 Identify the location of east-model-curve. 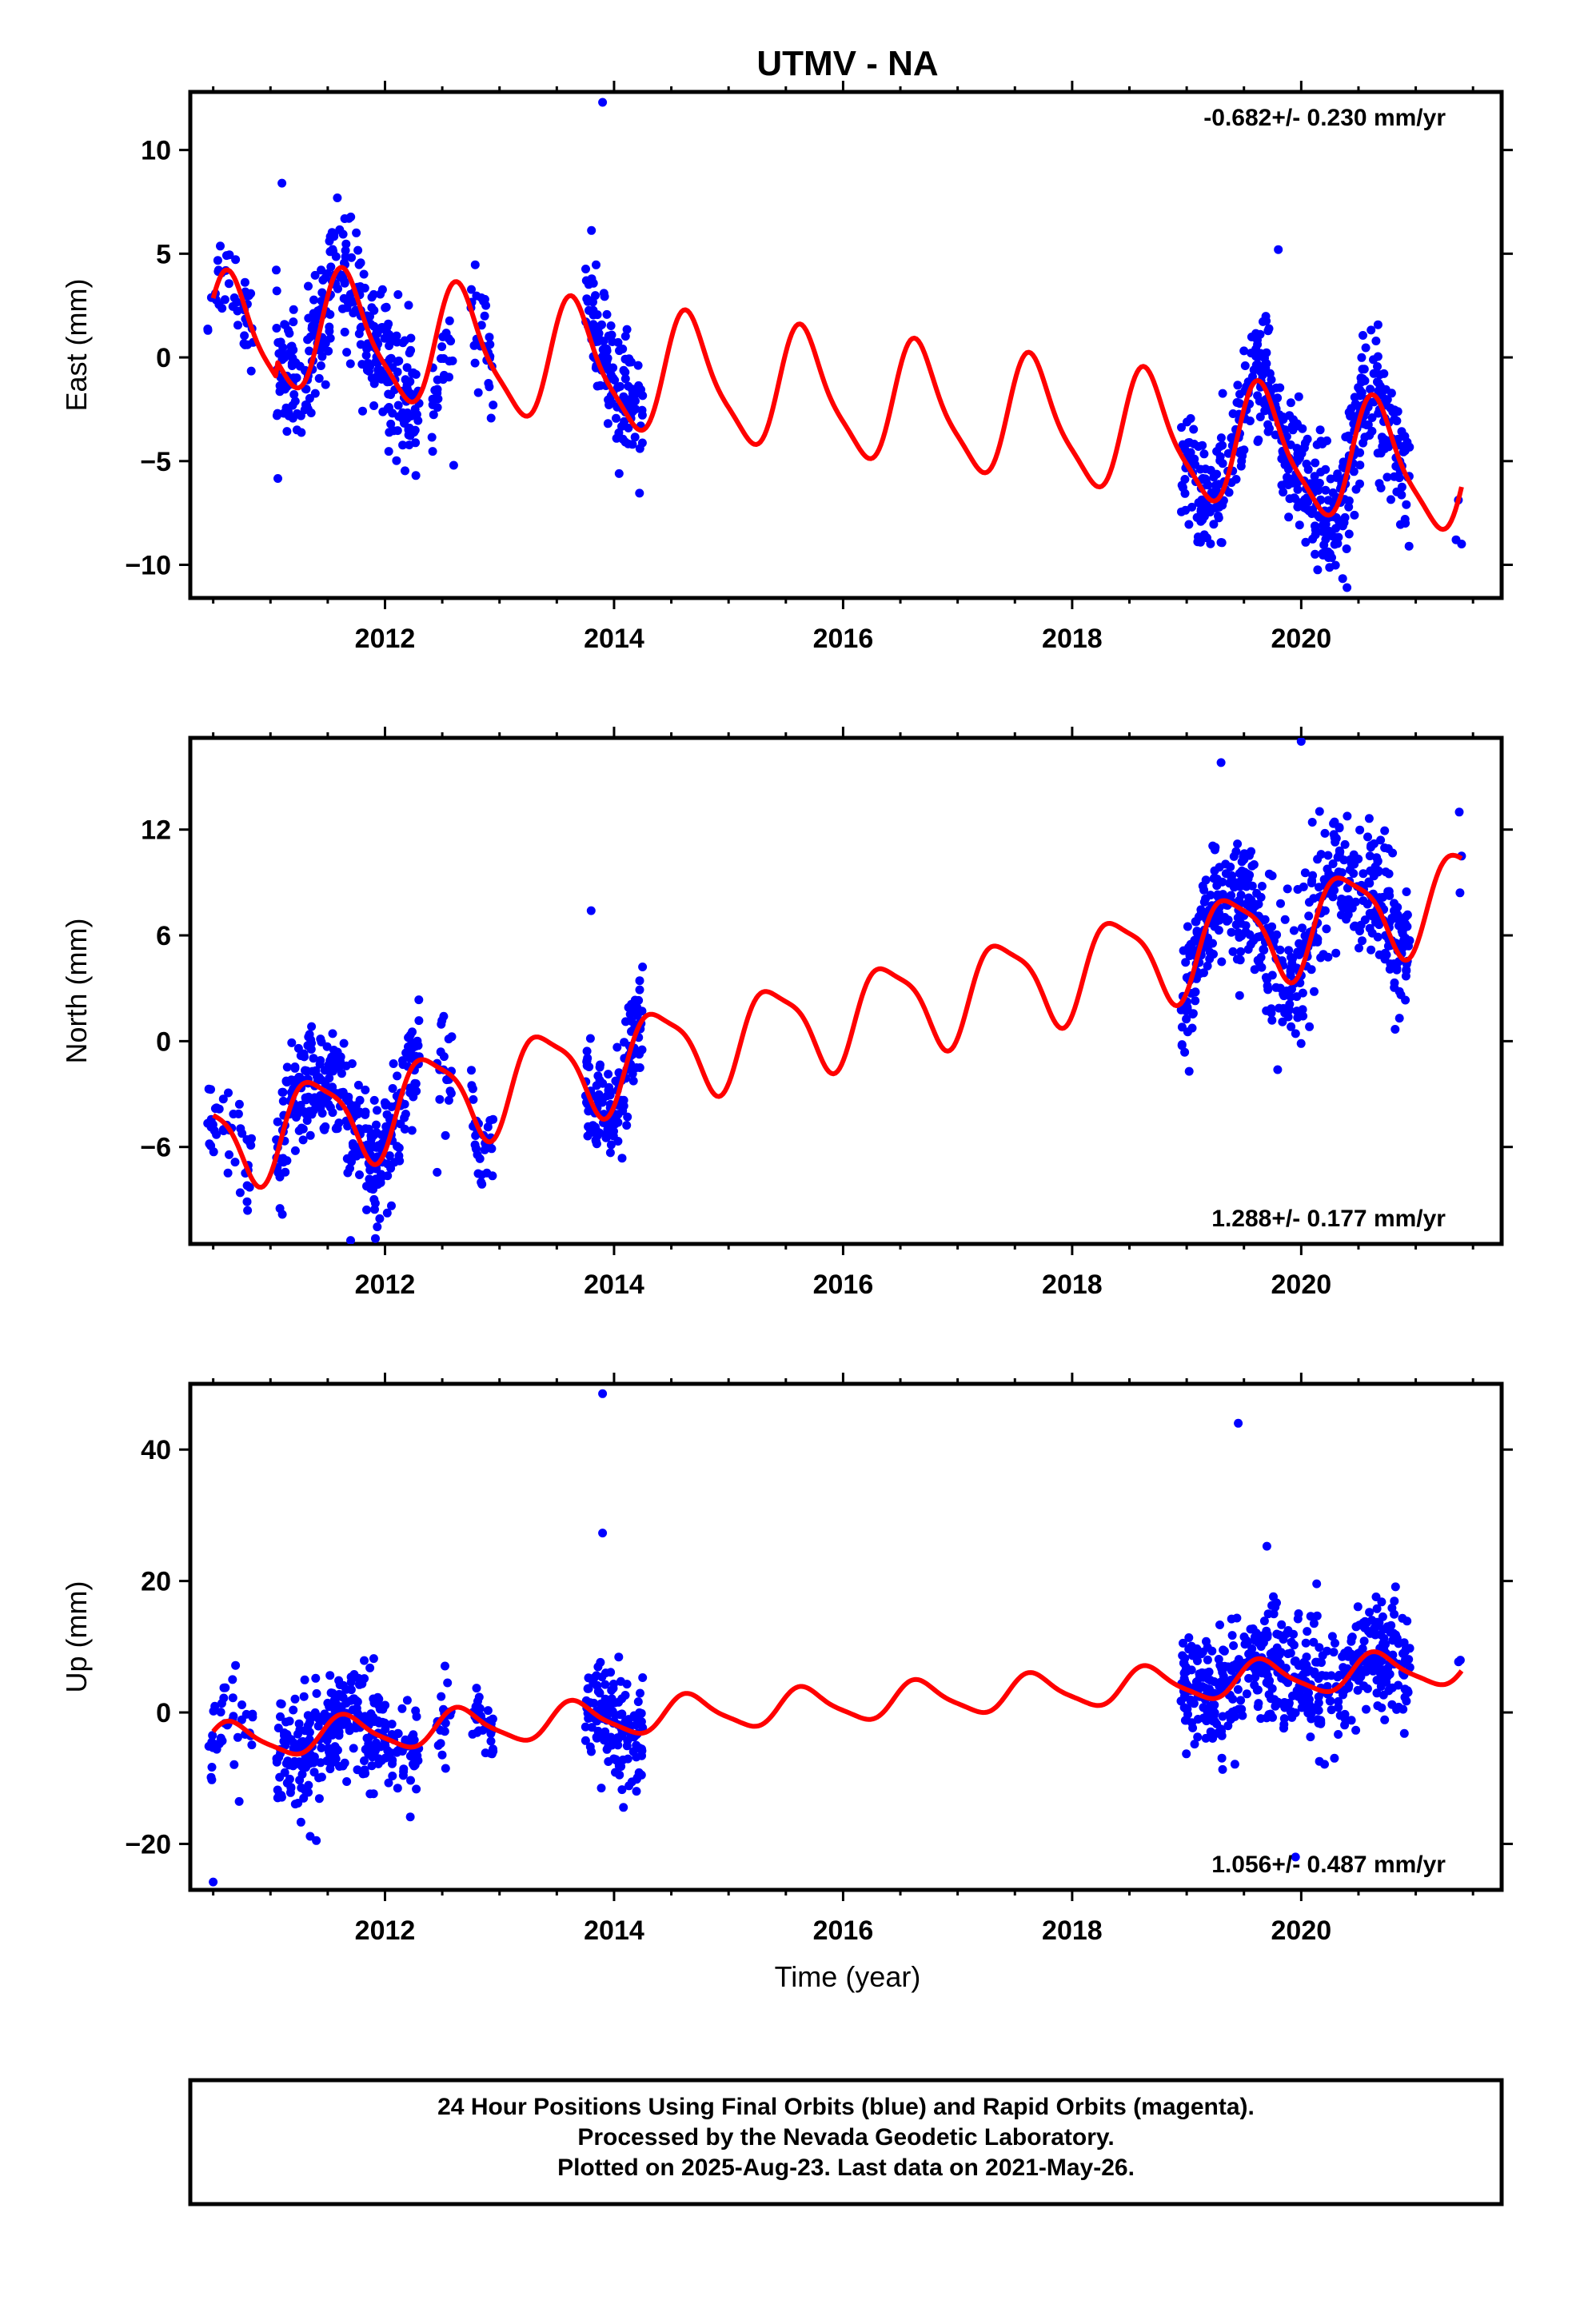
(837, 399).